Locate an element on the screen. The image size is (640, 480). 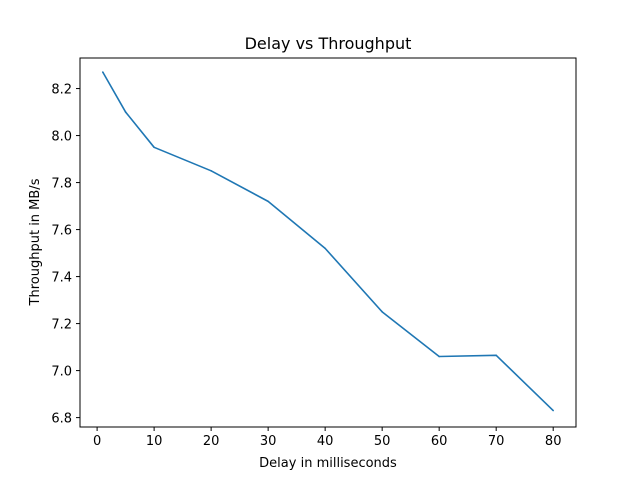
y-tick-label: 7.8 is located at coordinates (61, 184).